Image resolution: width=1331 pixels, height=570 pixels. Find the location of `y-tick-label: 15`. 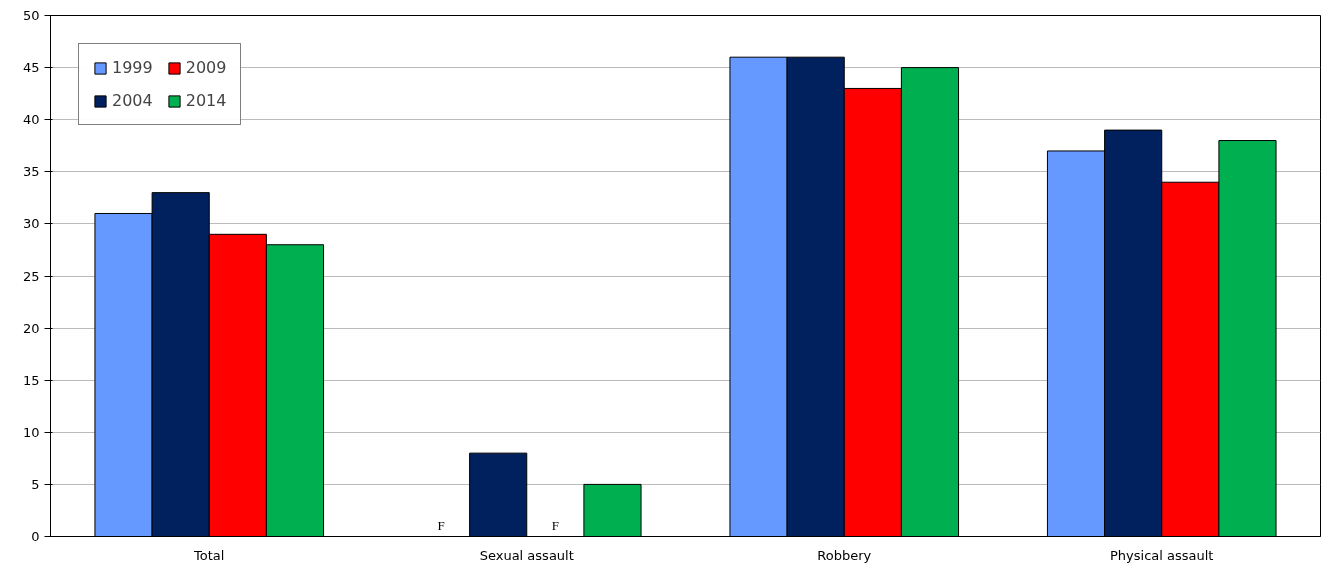

y-tick-label: 15 is located at coordinates (31, 380).